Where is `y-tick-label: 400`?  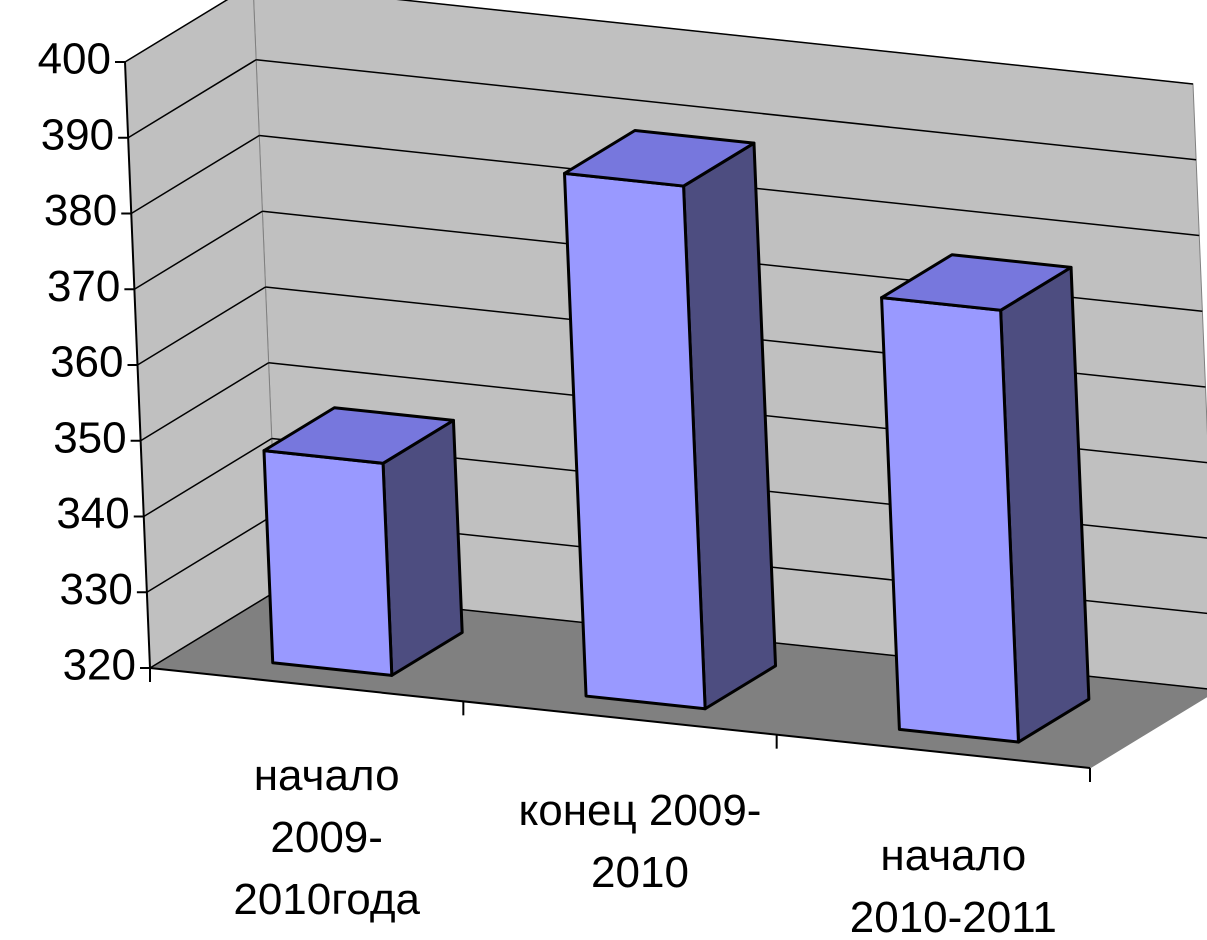
y-tick-label: 400 is located at coordinates (74, 59).